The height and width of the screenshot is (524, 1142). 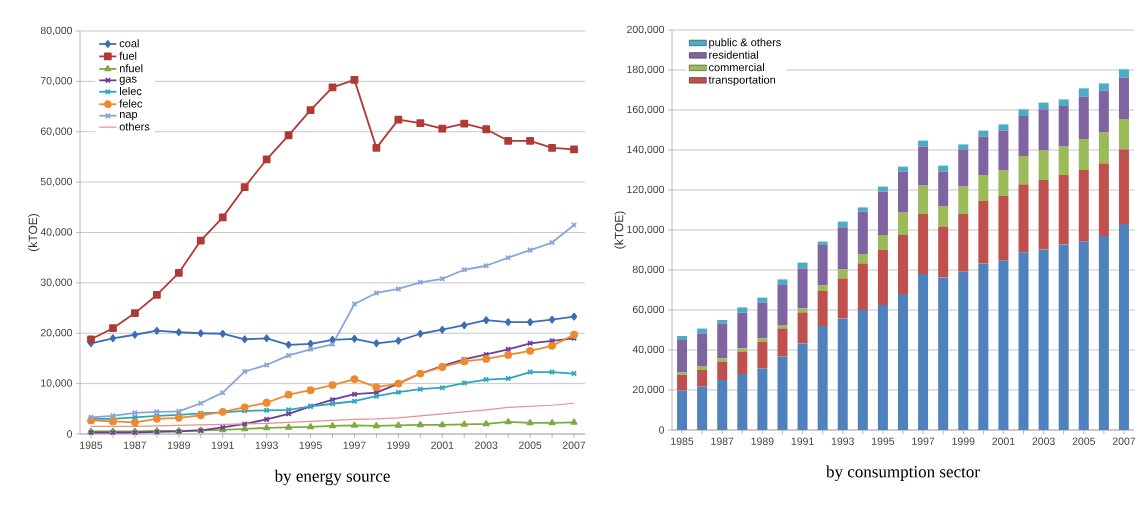 I want to click on y-tick-label: 180,000, so click(x=646, y=70).